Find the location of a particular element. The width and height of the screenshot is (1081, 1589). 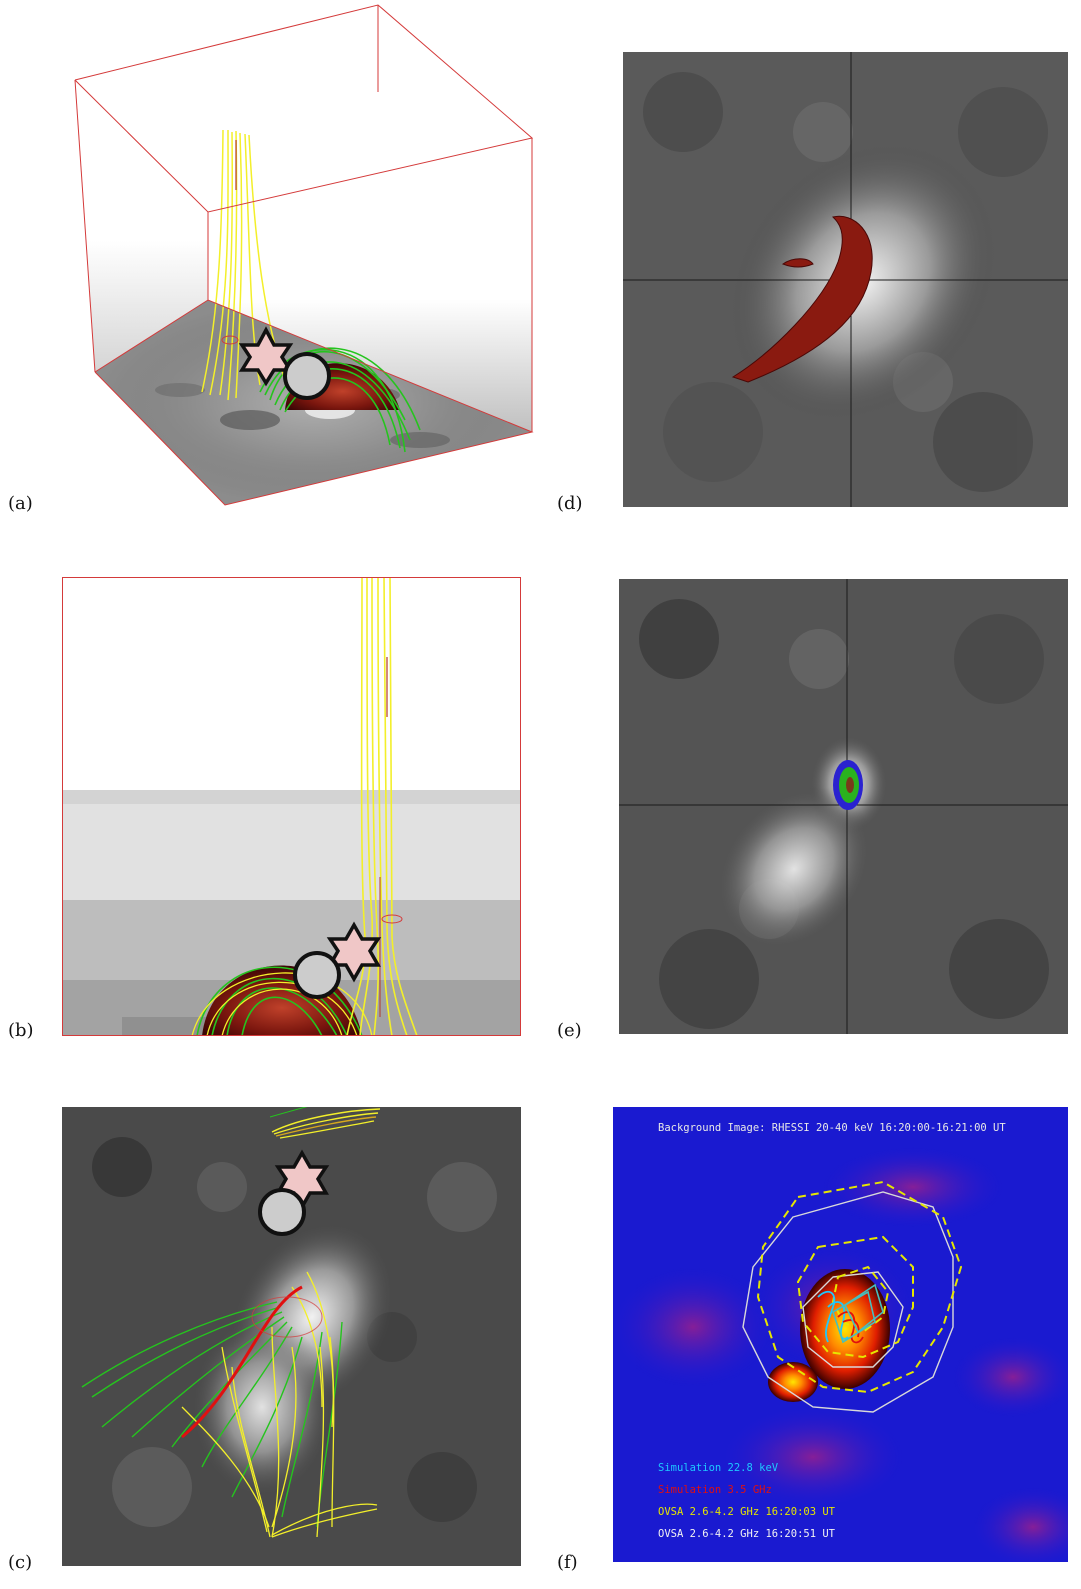

panel-b-side-view is located at coordinates (291, 806).